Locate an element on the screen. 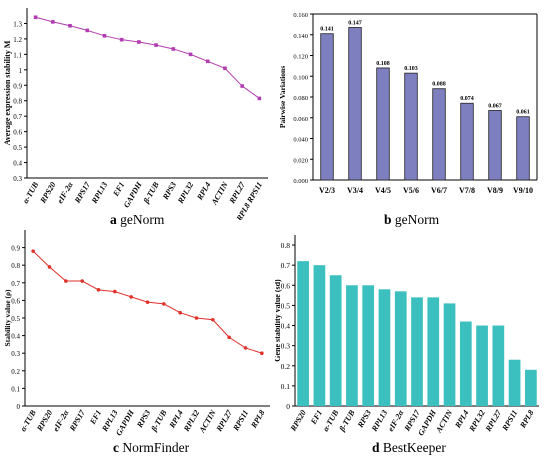 This screenshot has height=461, width=550. caption-a-name: geNorm is located at coordinates (142, 219).